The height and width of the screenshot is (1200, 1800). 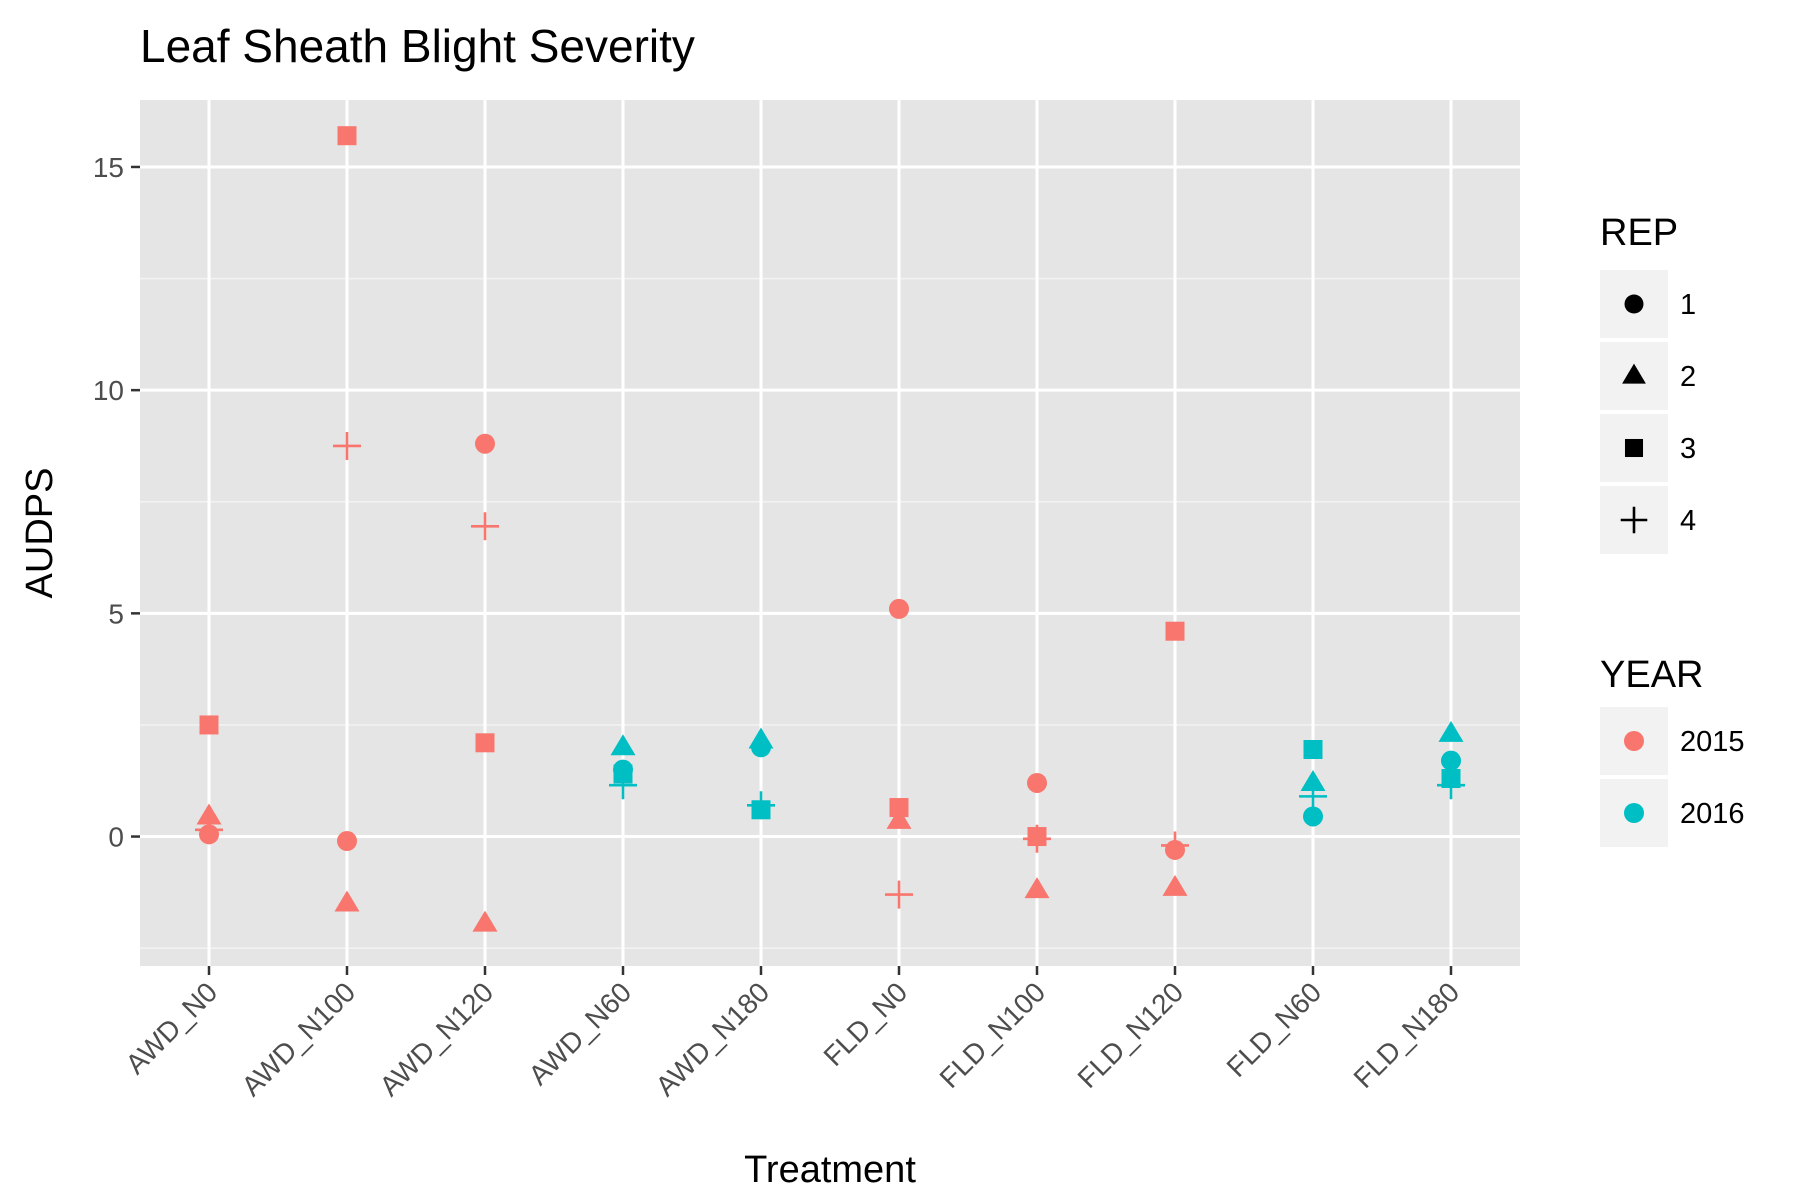 What do you see at coordinates (1274, 1029) in the screenshot?
I see `x-tick-label: FLD_N60` at bounding box center [1274, 1029].